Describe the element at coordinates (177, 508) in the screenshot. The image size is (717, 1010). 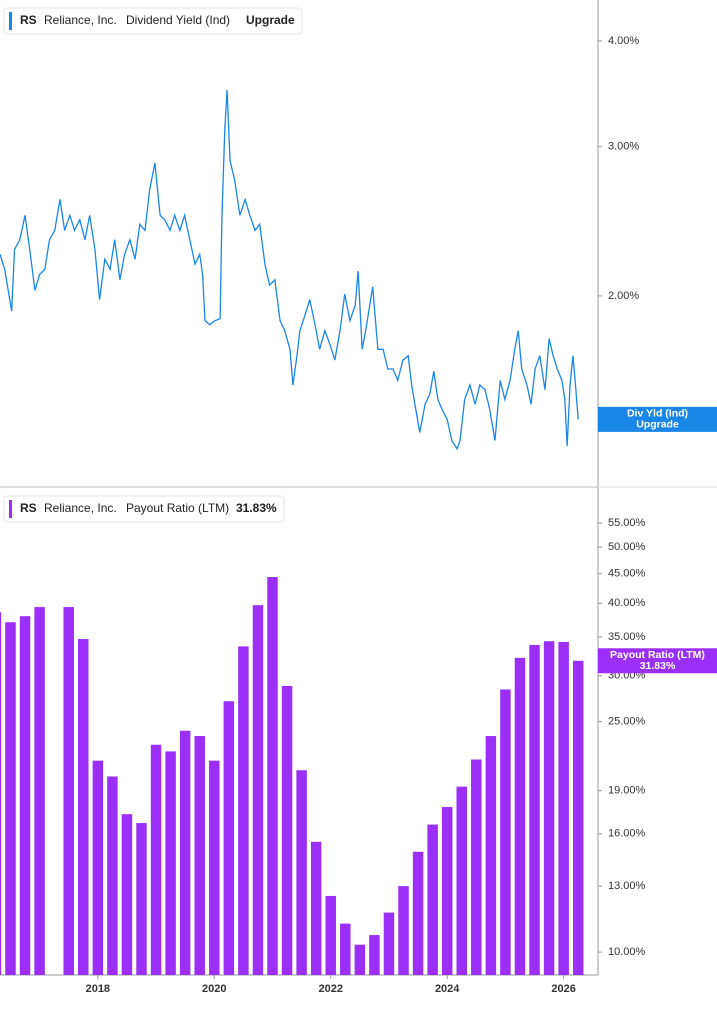
I see `legend-label: Payout Ratio (LTM)` at that location.